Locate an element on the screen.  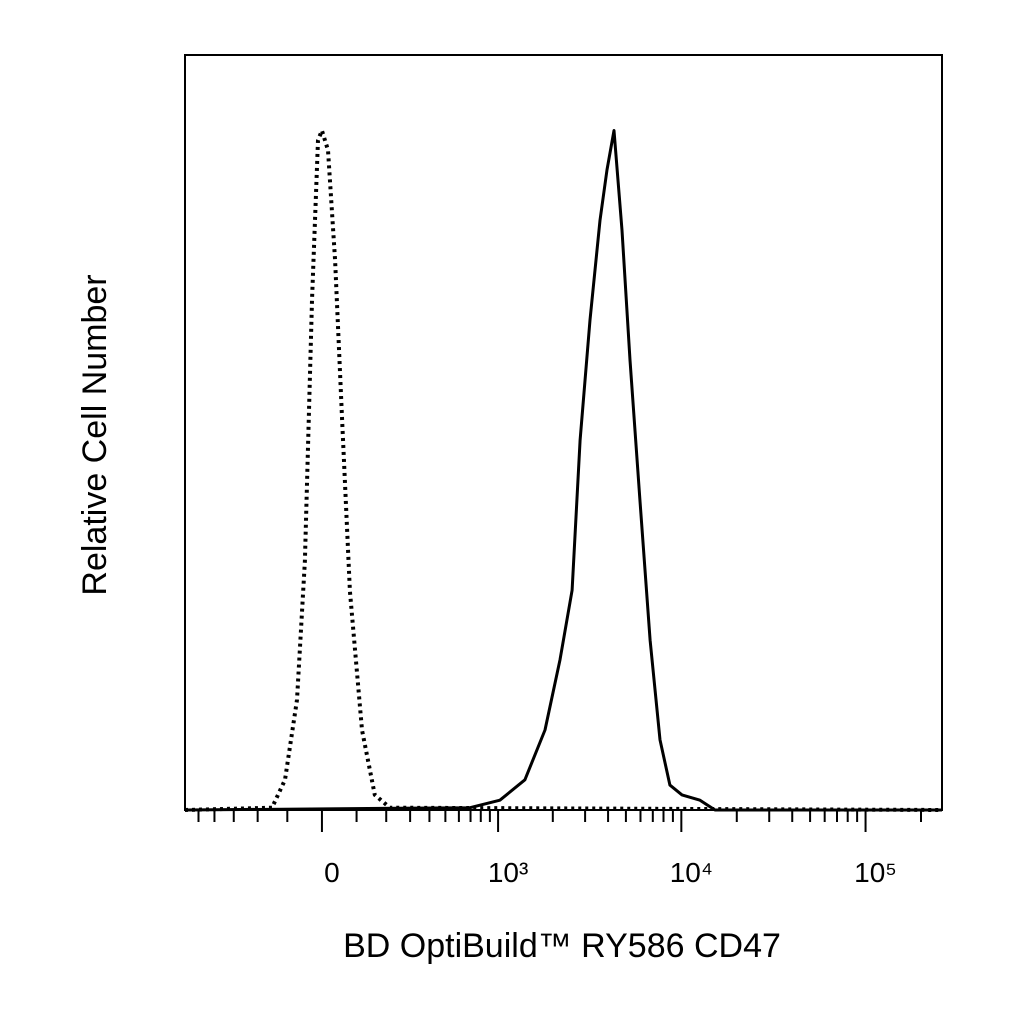
y-axis-label: Relative Cell Number is located at coordinates (95, 434).